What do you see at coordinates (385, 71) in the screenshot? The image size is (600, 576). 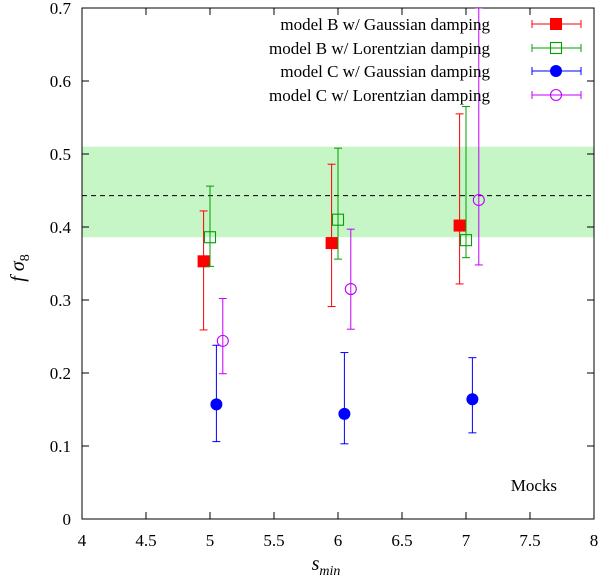 I see `legend-label: model C w/ Gaussian damping` at bounding box center [385, 71].